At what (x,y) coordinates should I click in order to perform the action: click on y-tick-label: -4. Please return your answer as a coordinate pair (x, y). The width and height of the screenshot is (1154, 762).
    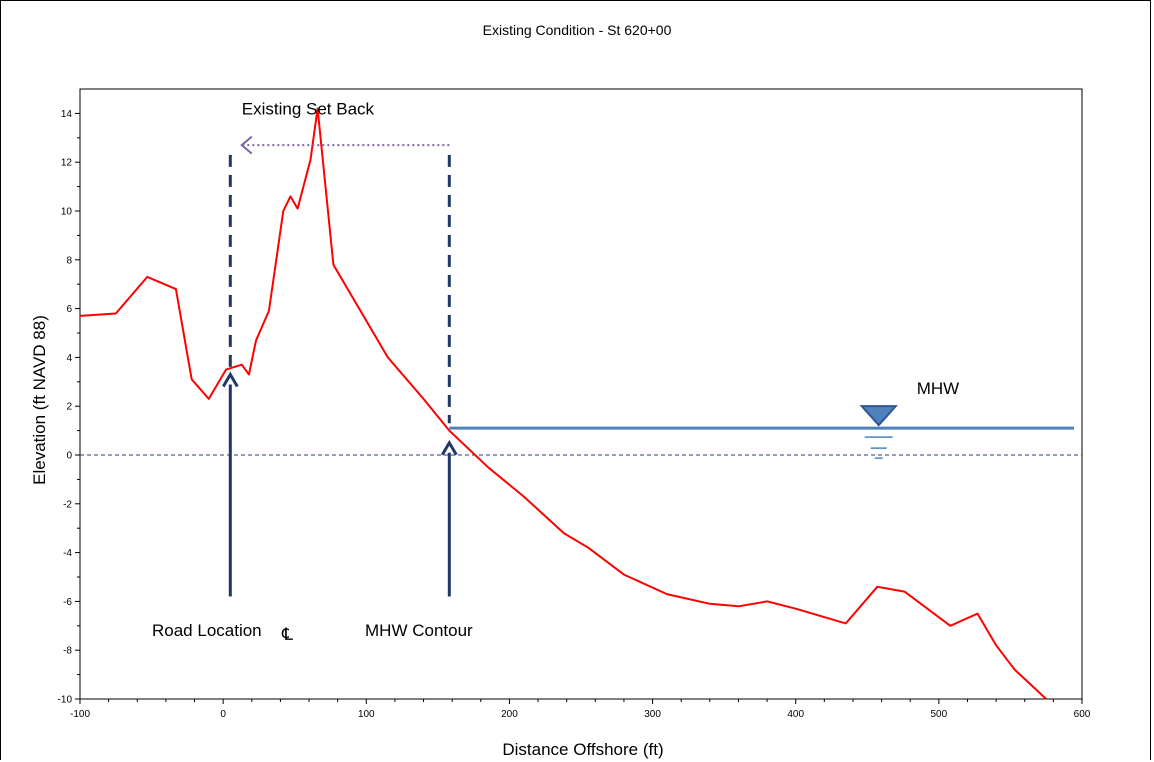
    Looking at the image, I should click on (67, 553).